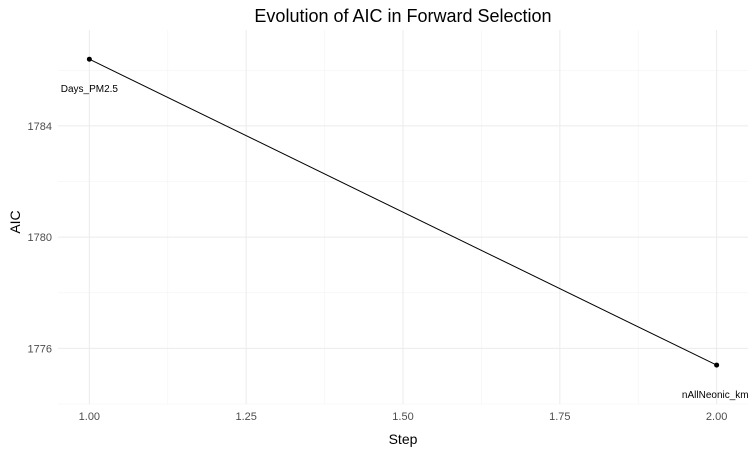 This screenshot has width=756, height=454. What do you see at coordinates (89, 417) in the screenshot?
I see `x-tick-label: 1.00` at bounding box center [89, 417].